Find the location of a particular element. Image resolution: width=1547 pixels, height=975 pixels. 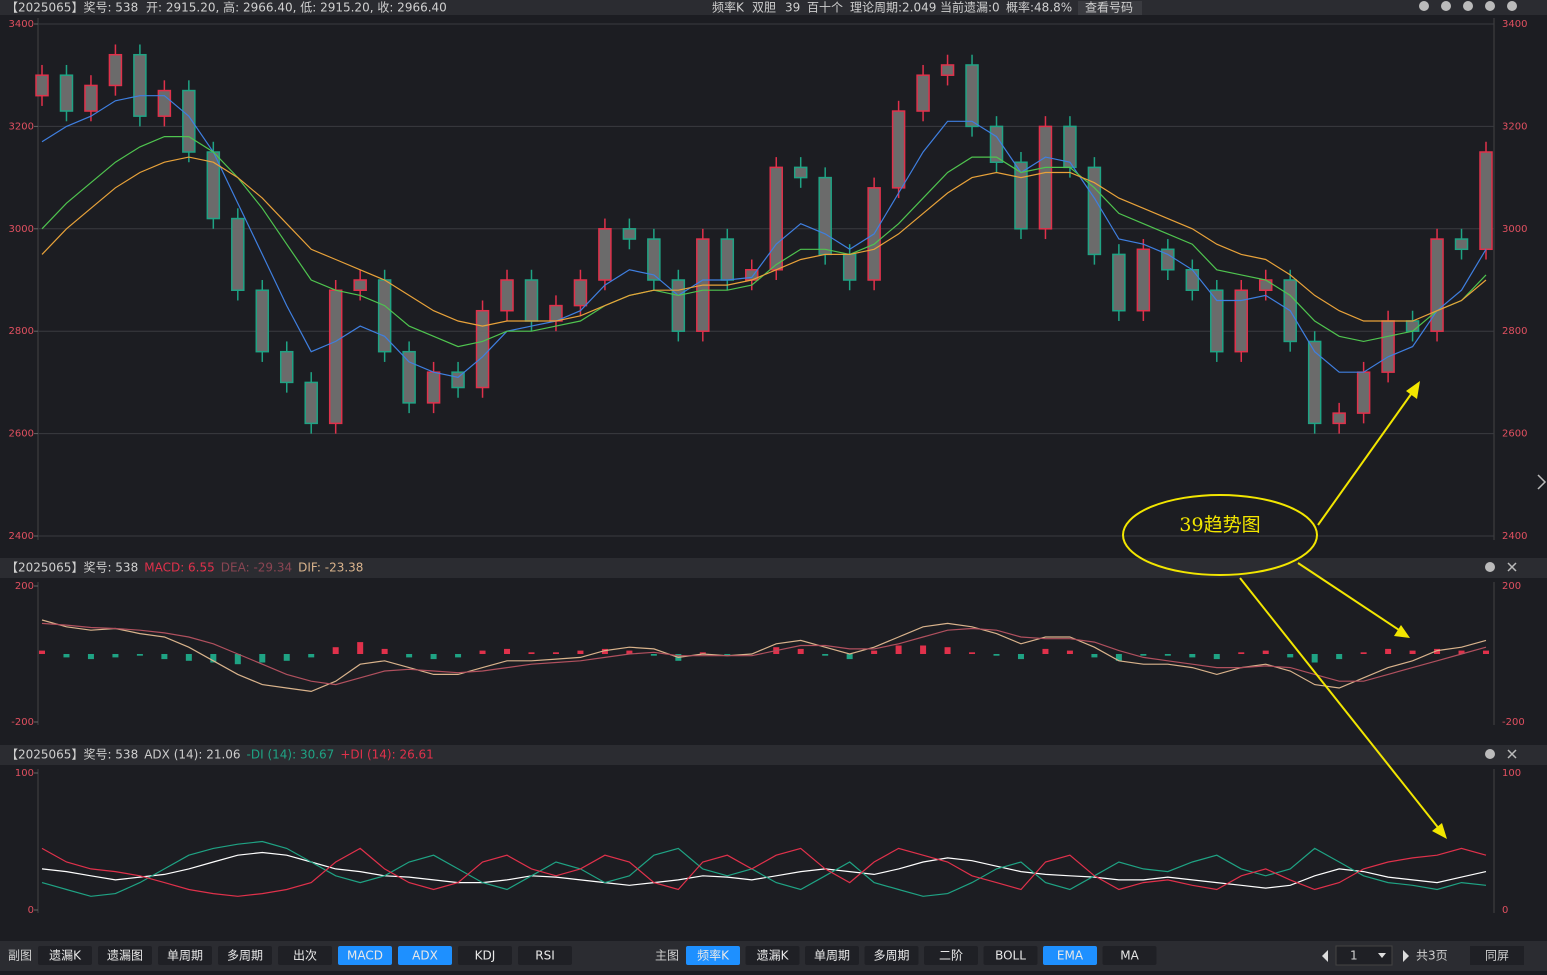

toolbar-button-label: 出次 is located at coordinates (305, 956).